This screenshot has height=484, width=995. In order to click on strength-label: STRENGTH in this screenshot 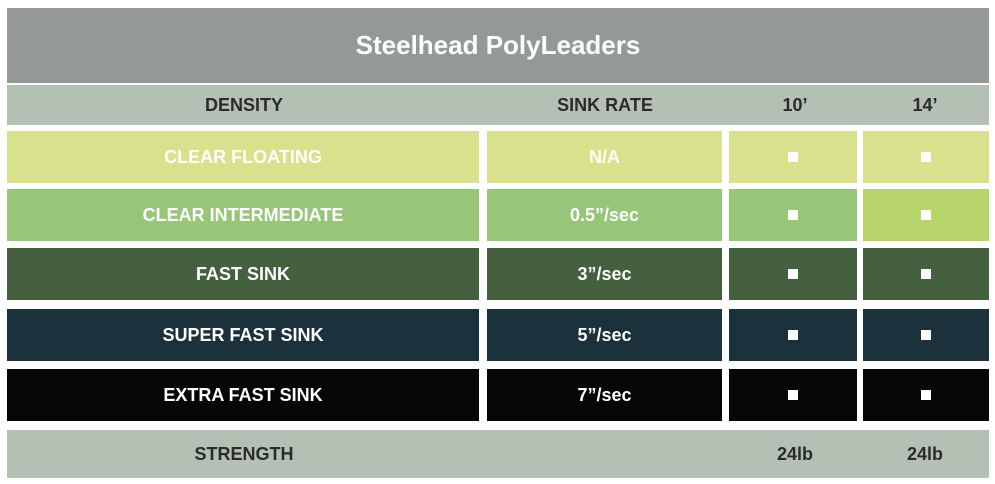, I will do `click(244, 454)`.